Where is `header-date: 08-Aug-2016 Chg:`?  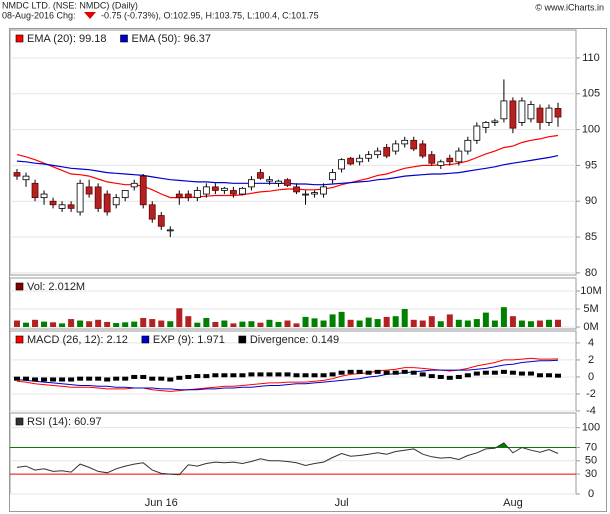 header-date: 08-Aug-2016 Chg: is located at coordinates (39, 15).